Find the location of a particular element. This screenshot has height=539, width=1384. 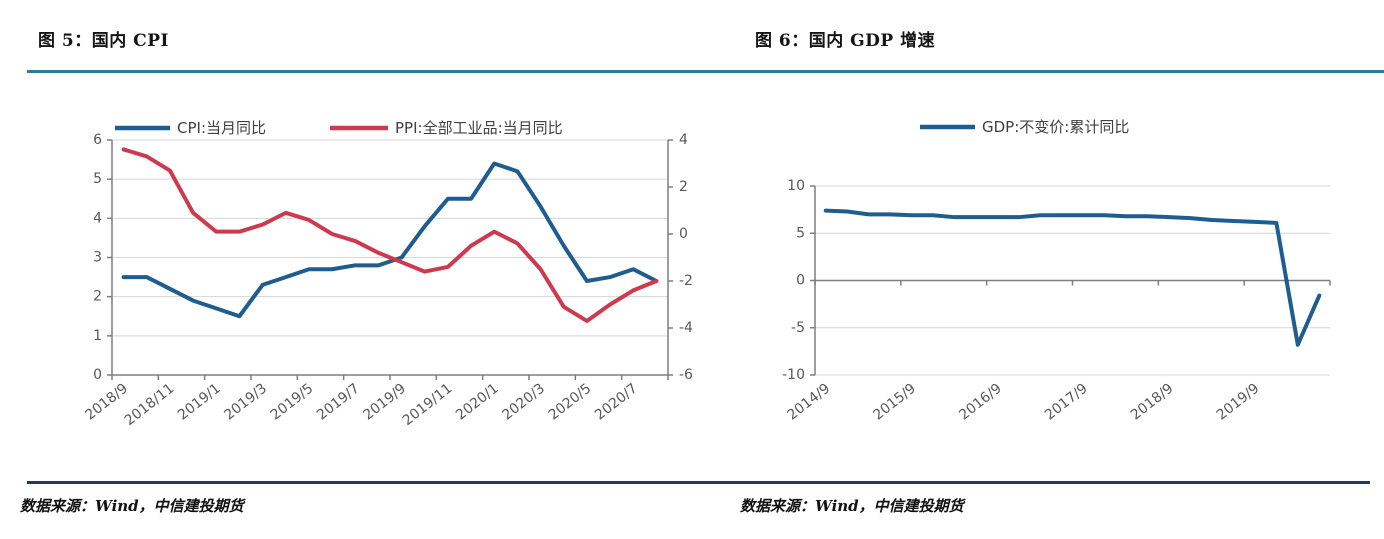

svg-text: 6 is located at coordinates (97, 140).